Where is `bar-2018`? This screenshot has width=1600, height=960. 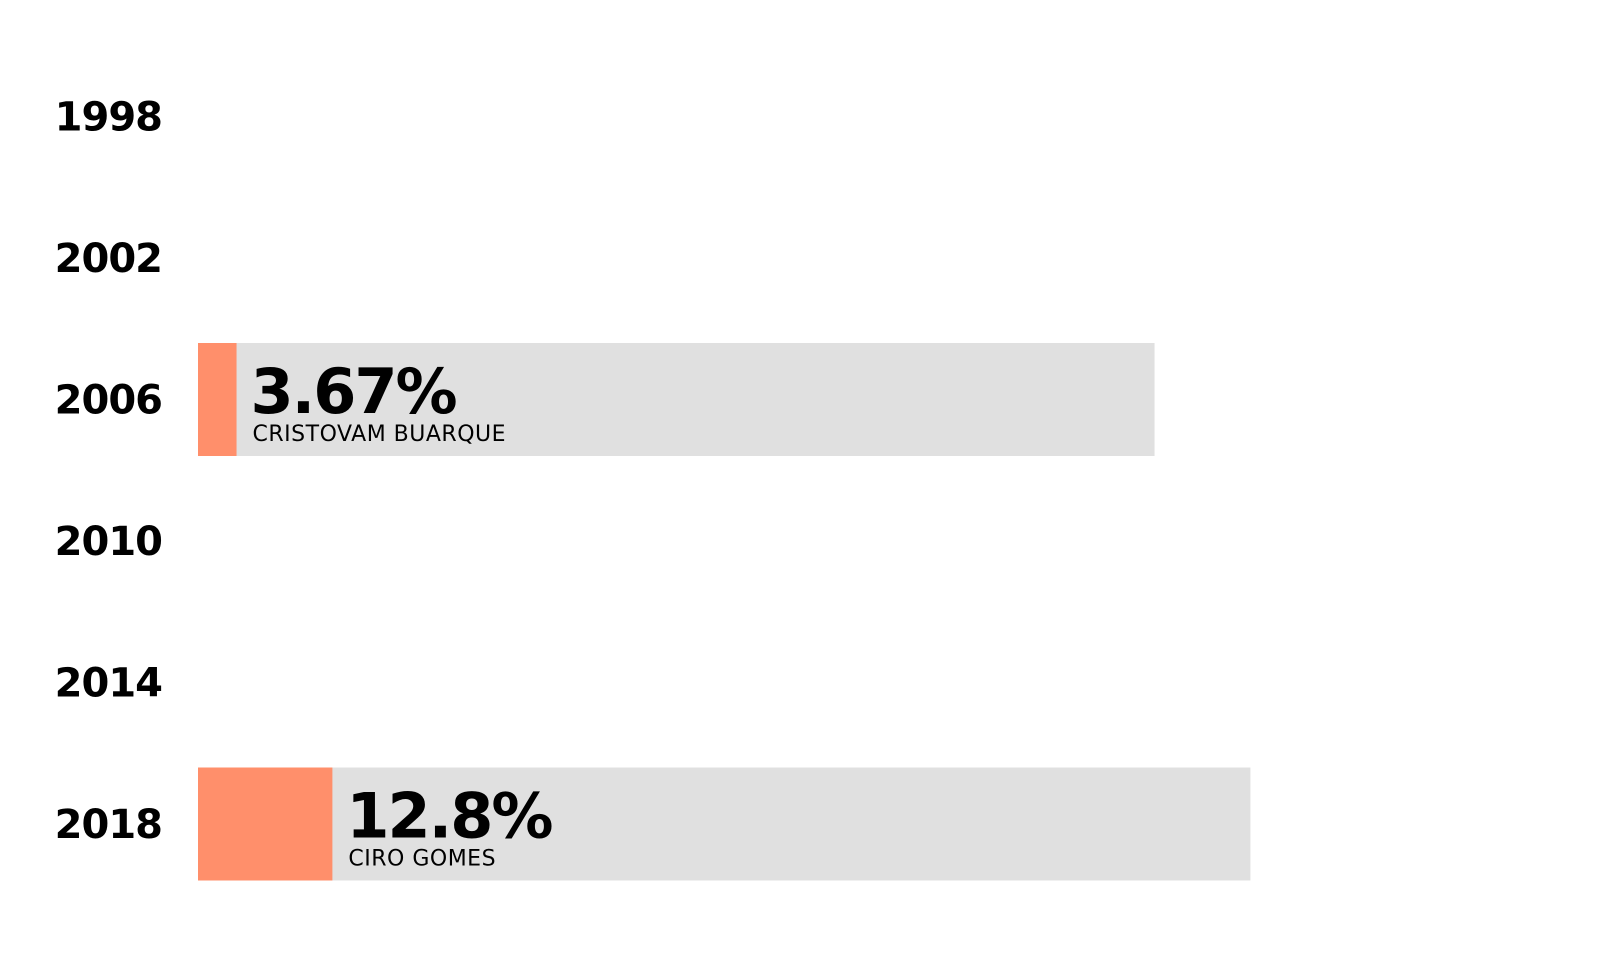 bar-2018 is located at coordinates (265, 824).